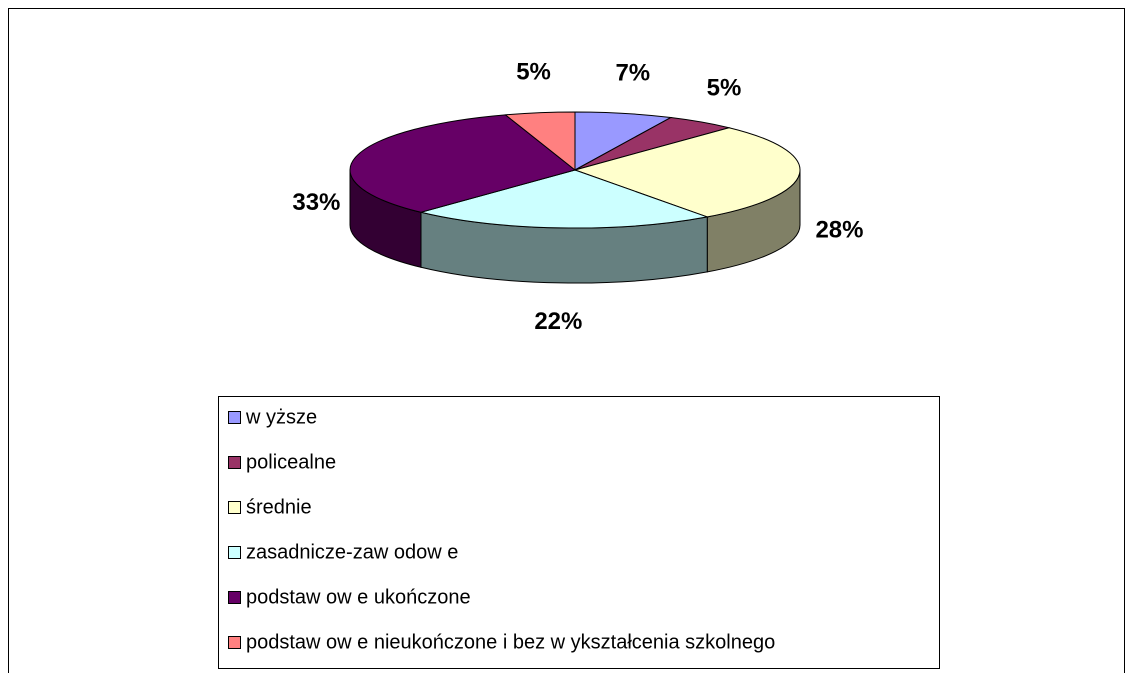 Image resolution: width=1133 pixels, height=673 pixels. What do you see at coordinates (558, 321) in the screenshot?
I see `data-label: 22%` at bounding box center [558, 321].